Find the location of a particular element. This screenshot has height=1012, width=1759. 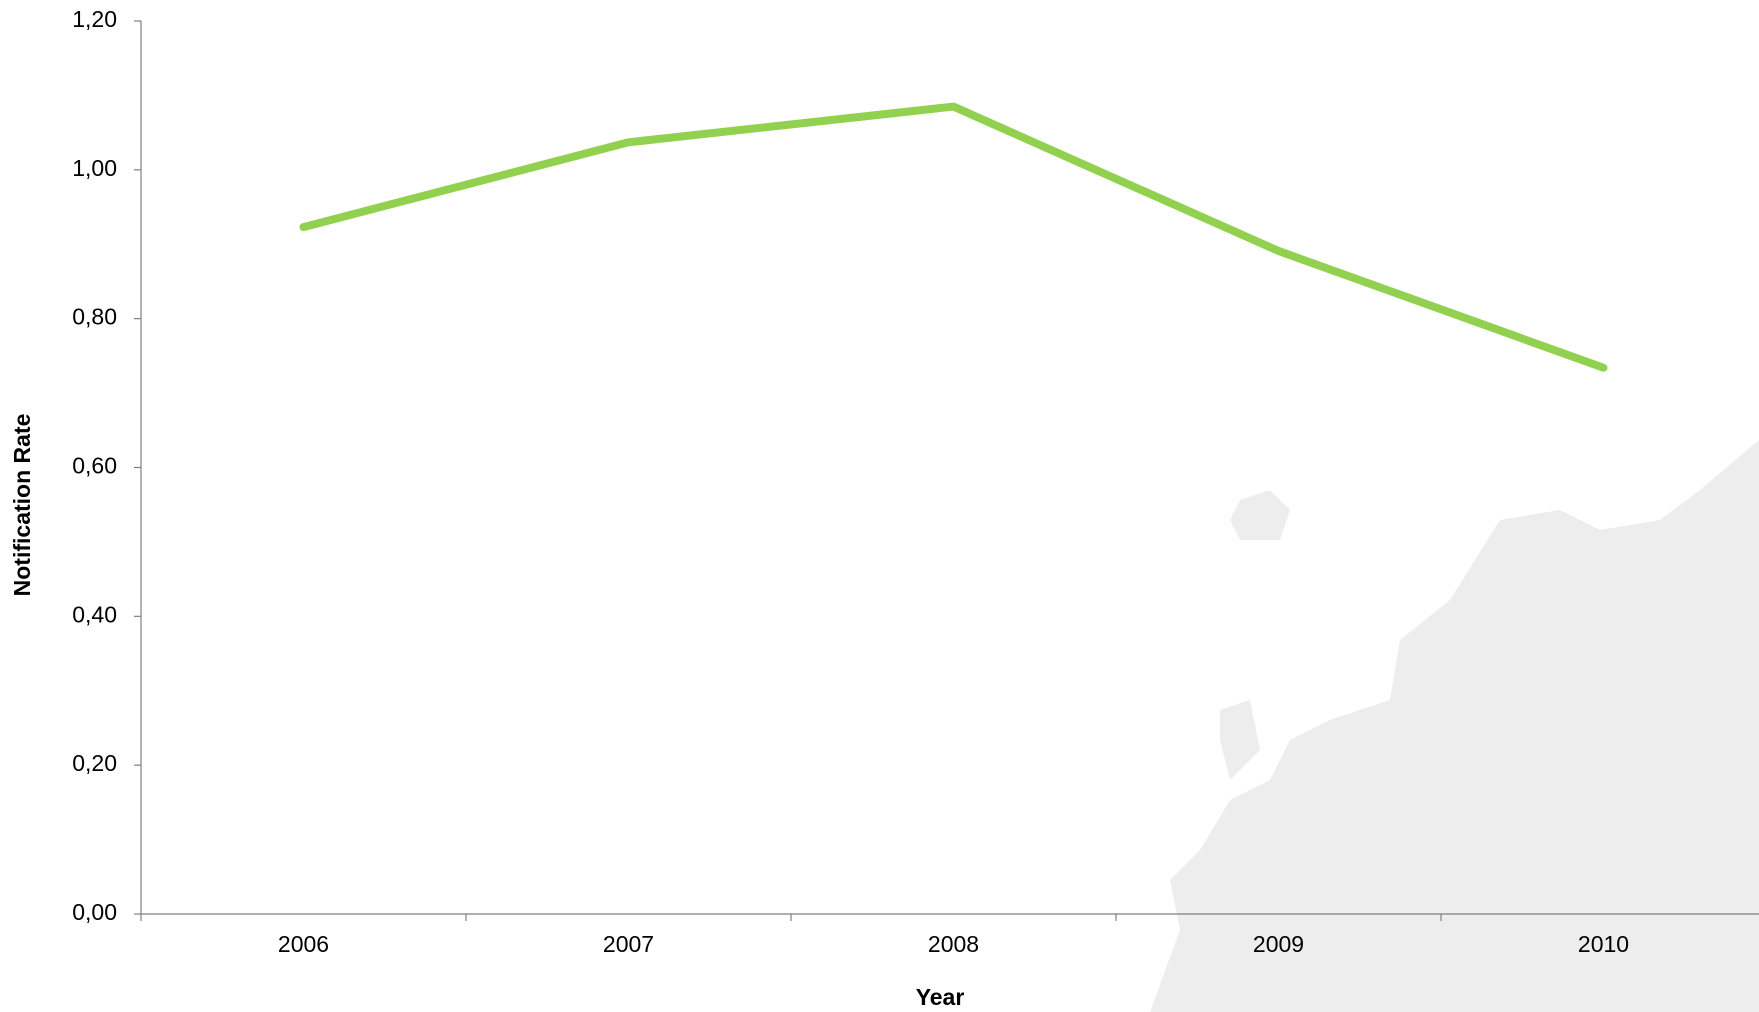

y-tick-label: 0,60 is located at coordinates (94, 466).